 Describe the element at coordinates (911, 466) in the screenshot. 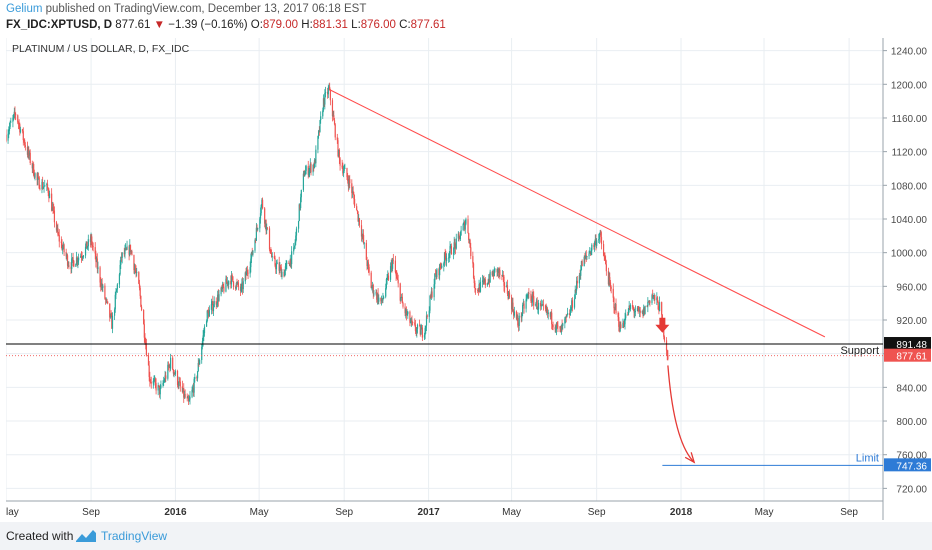

I see `limit-price-label: 747.36` at that location.